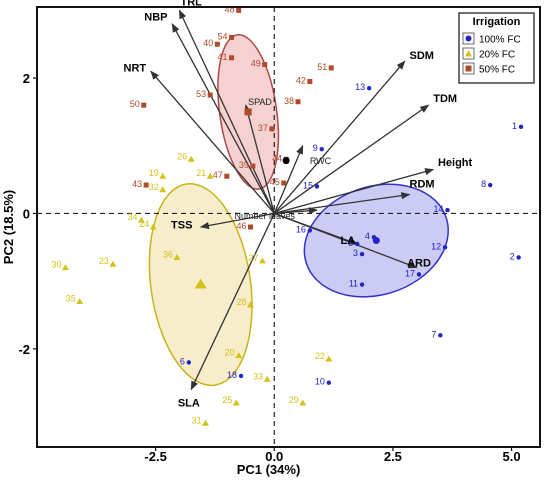 This screenshot has width=550, height=485. What do you see at coordinates (483, 184) in the screenshot?
I see `point-label-8: 8` at bounding box center [483, 184].